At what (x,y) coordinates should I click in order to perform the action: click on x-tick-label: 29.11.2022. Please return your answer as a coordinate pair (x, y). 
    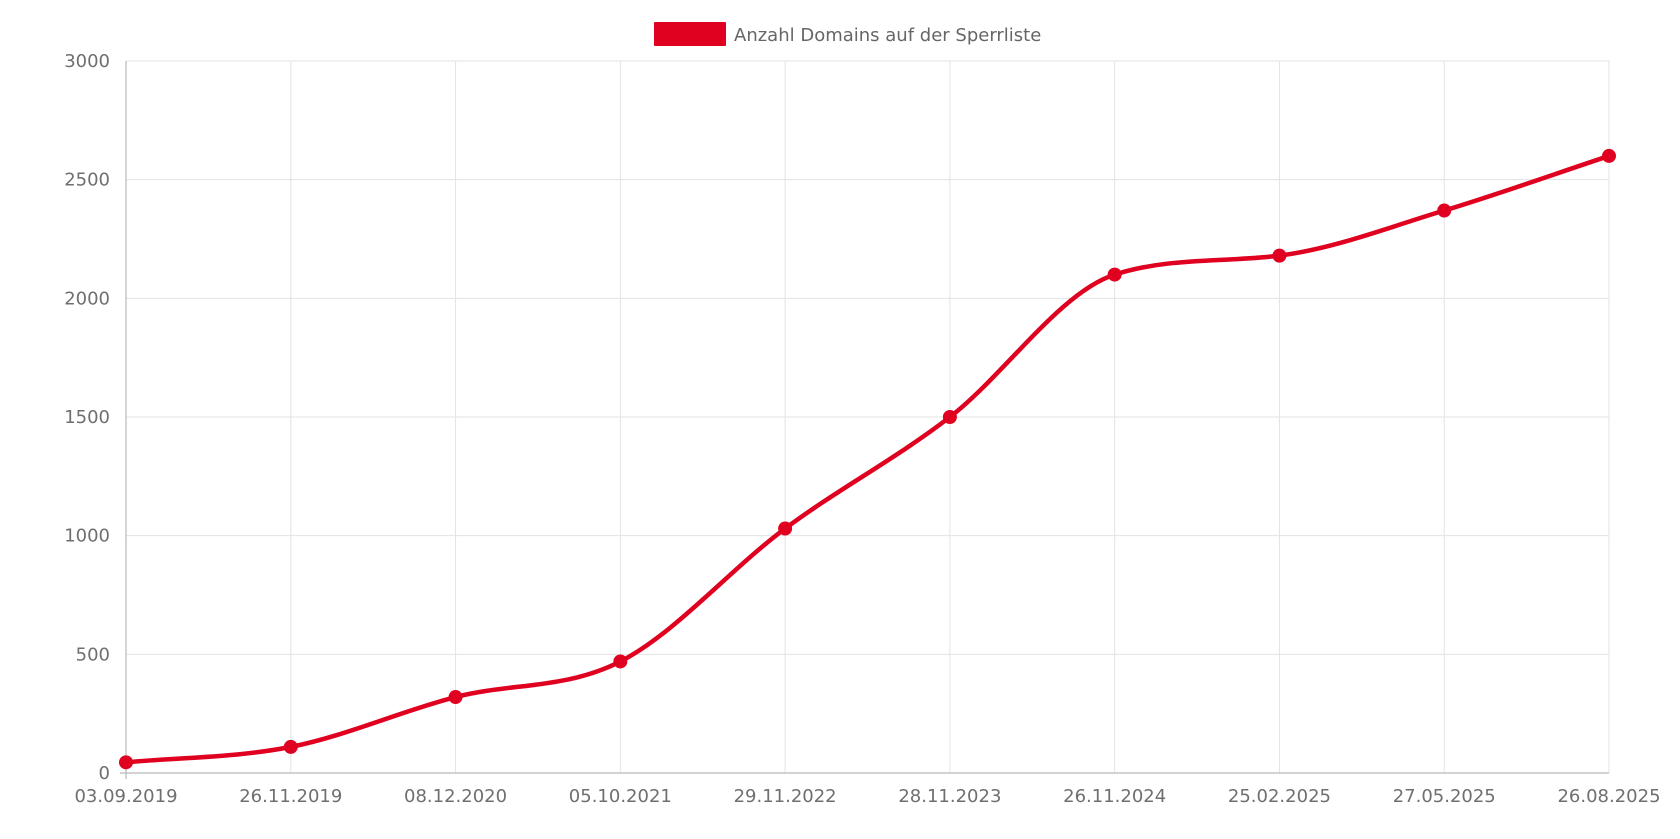
    Looking at the image, I should click on (785, 796).